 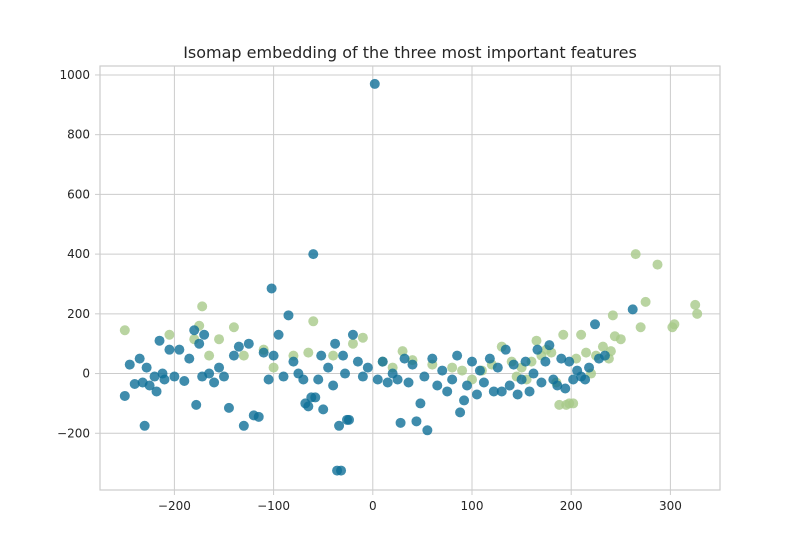 What do you see at coordinates (373, 506) in the screenshot?
I see `x-tick-label: 0` at bounding box center [373, 506].